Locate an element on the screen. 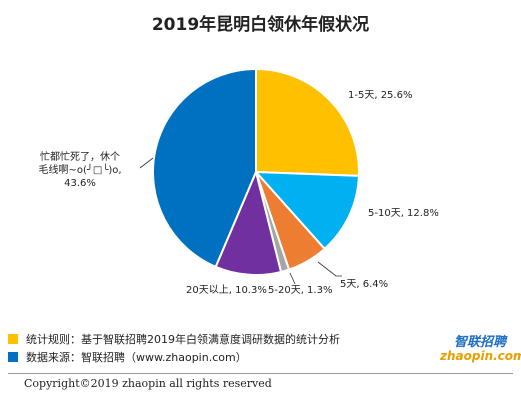  logo: 智联招聘 is located at coordinates (479, 342).